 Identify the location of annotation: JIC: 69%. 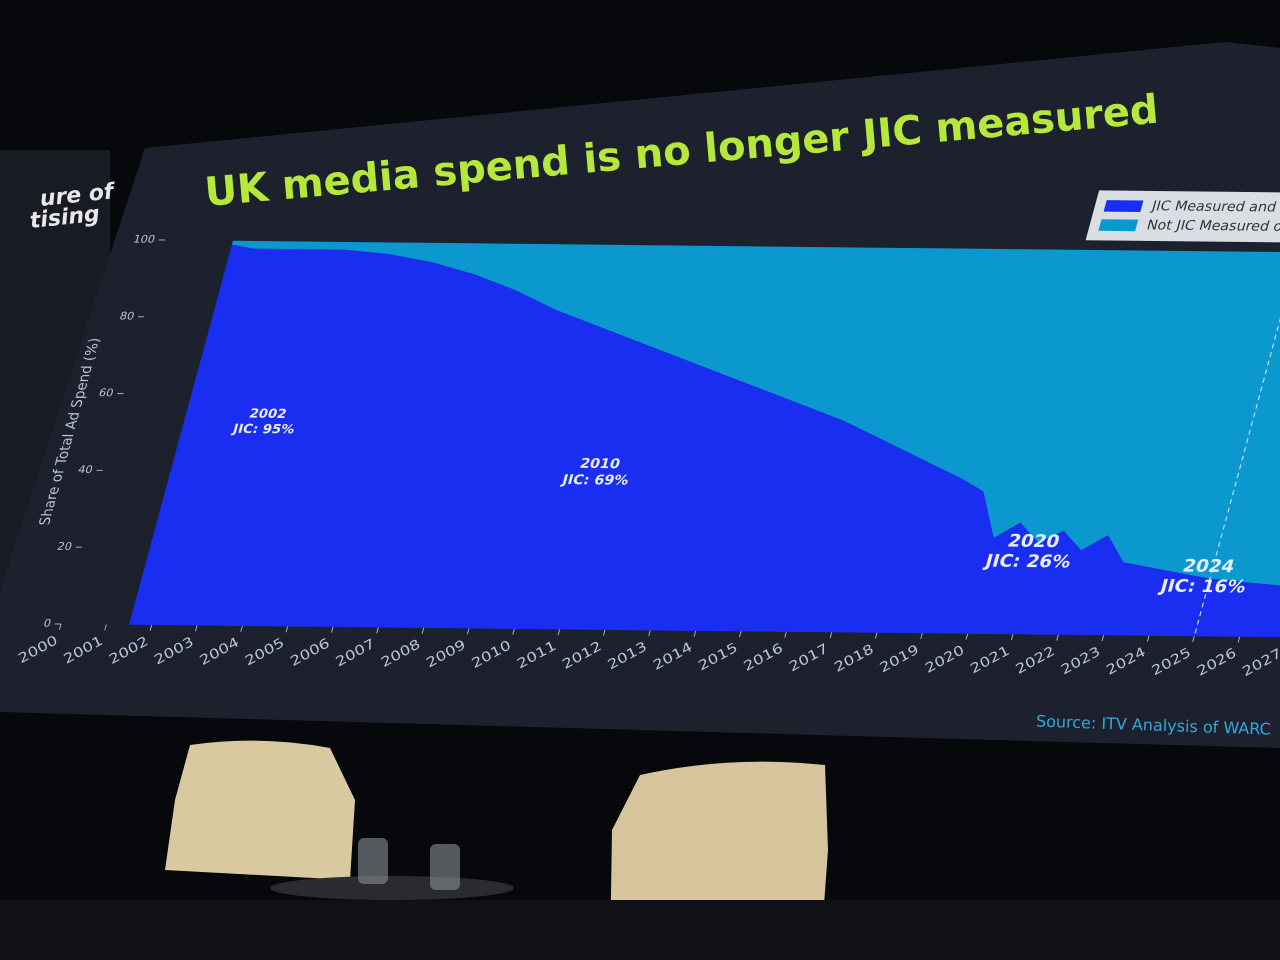
(594, 481).